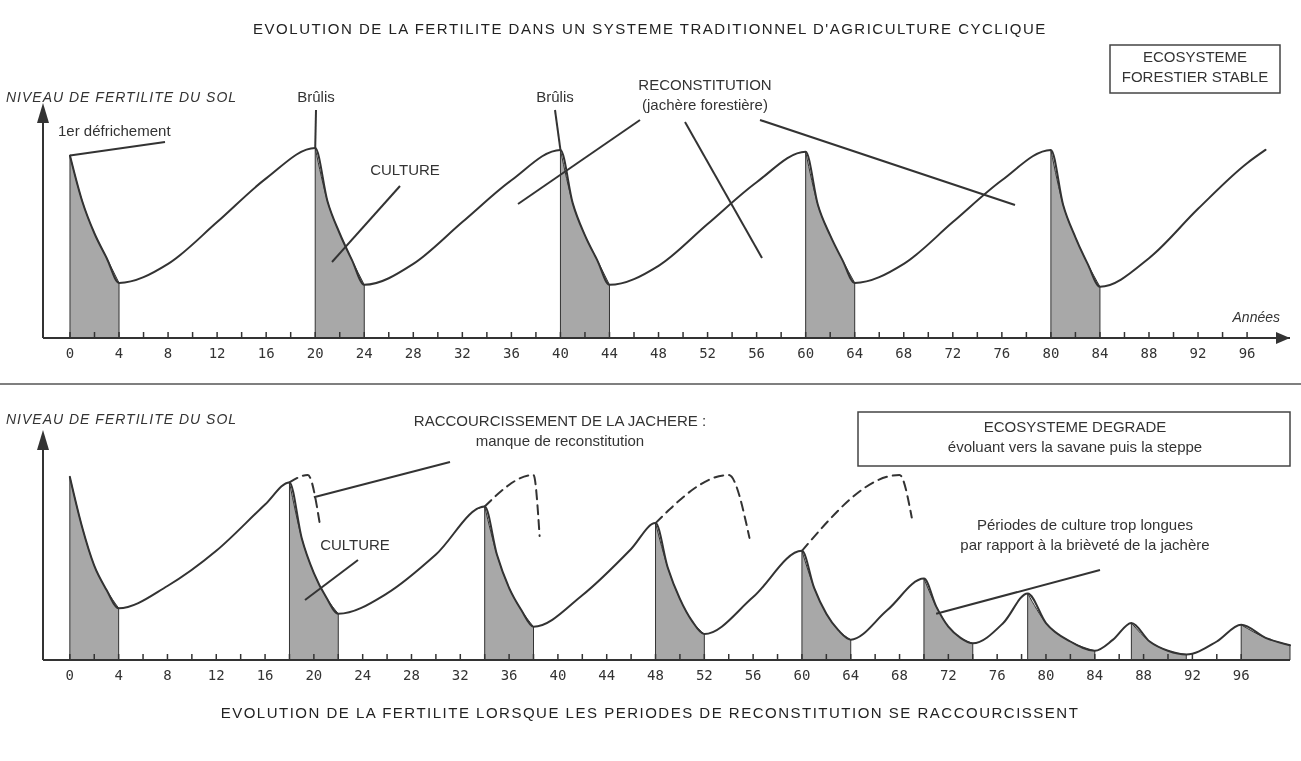 Image resolution: width=1301 pixels, height=761 pixels. Describe the element at coordinates (560, 430) in the screenshot. I see `annotation: RACCOURCISSEMENT DE LA JACHERE : manque de reconstitution` at that location.